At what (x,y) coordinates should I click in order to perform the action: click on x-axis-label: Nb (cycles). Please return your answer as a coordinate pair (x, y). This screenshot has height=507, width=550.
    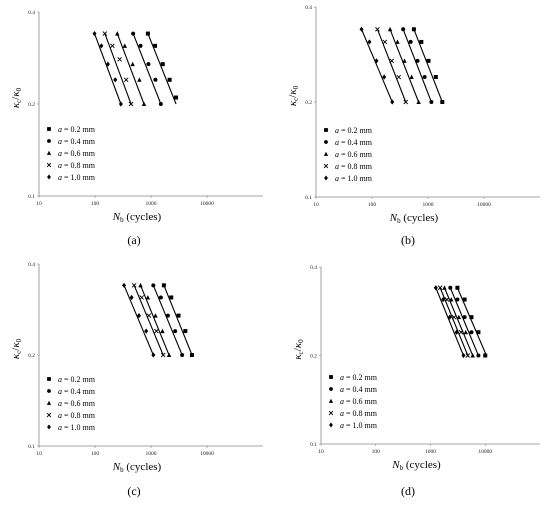
    Looking at the image, I should click on (137, 217).